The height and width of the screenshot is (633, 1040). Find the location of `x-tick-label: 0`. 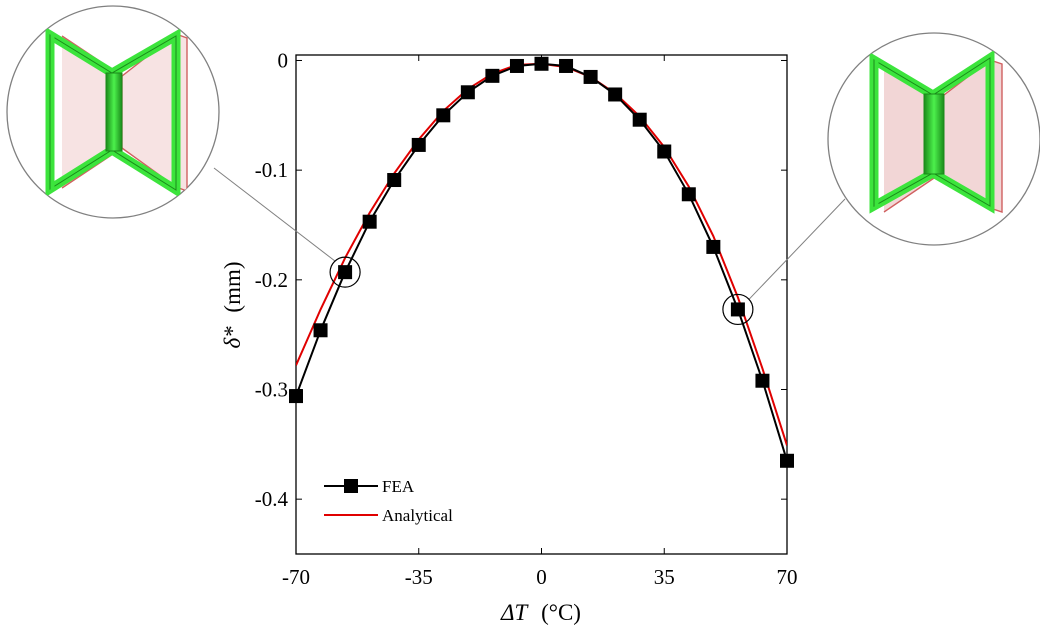

x-tick-label: 0 is located at coordinates (541, 577).